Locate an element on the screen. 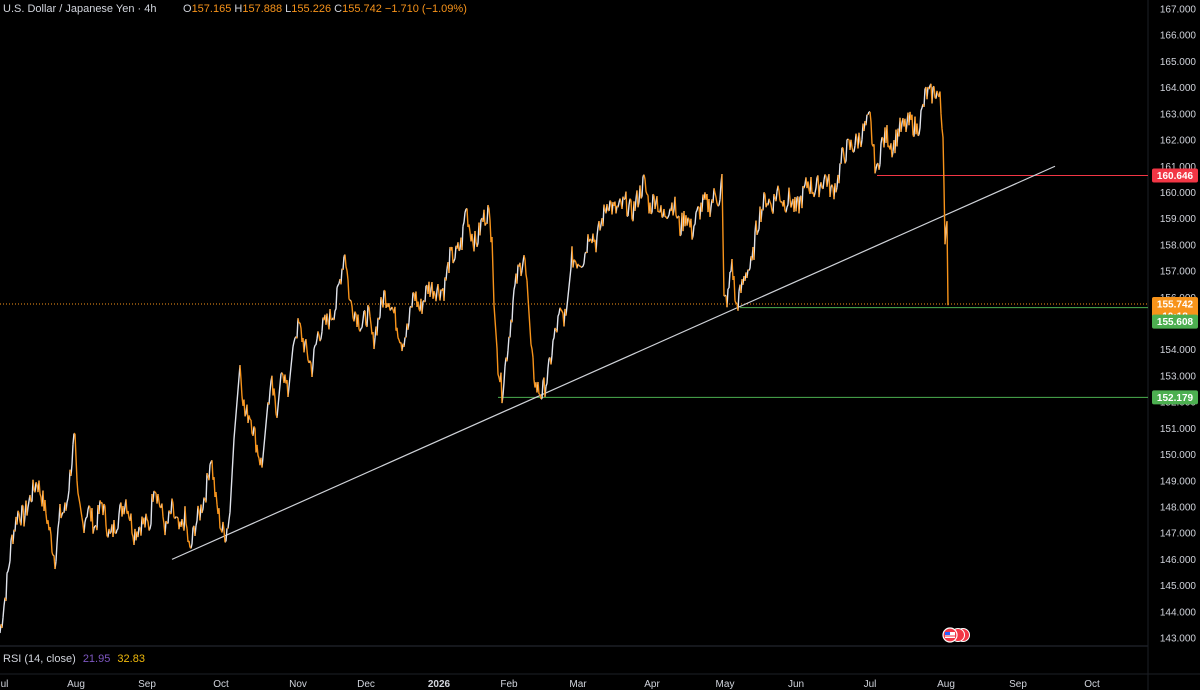 This screenshot has height=690, width=1200. y-tick-label: 163.000 is located at coordinates (1178, 114).